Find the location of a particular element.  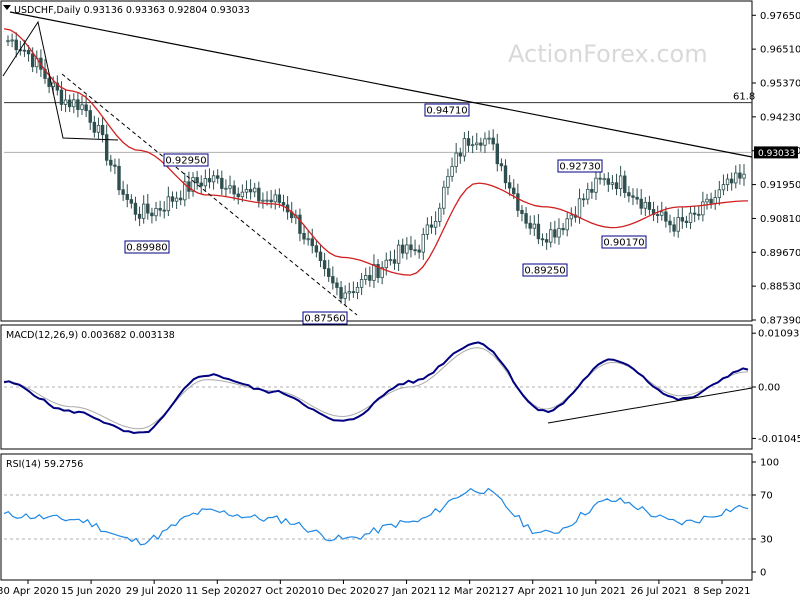

last-price-box is located at coordinates (776, 152).